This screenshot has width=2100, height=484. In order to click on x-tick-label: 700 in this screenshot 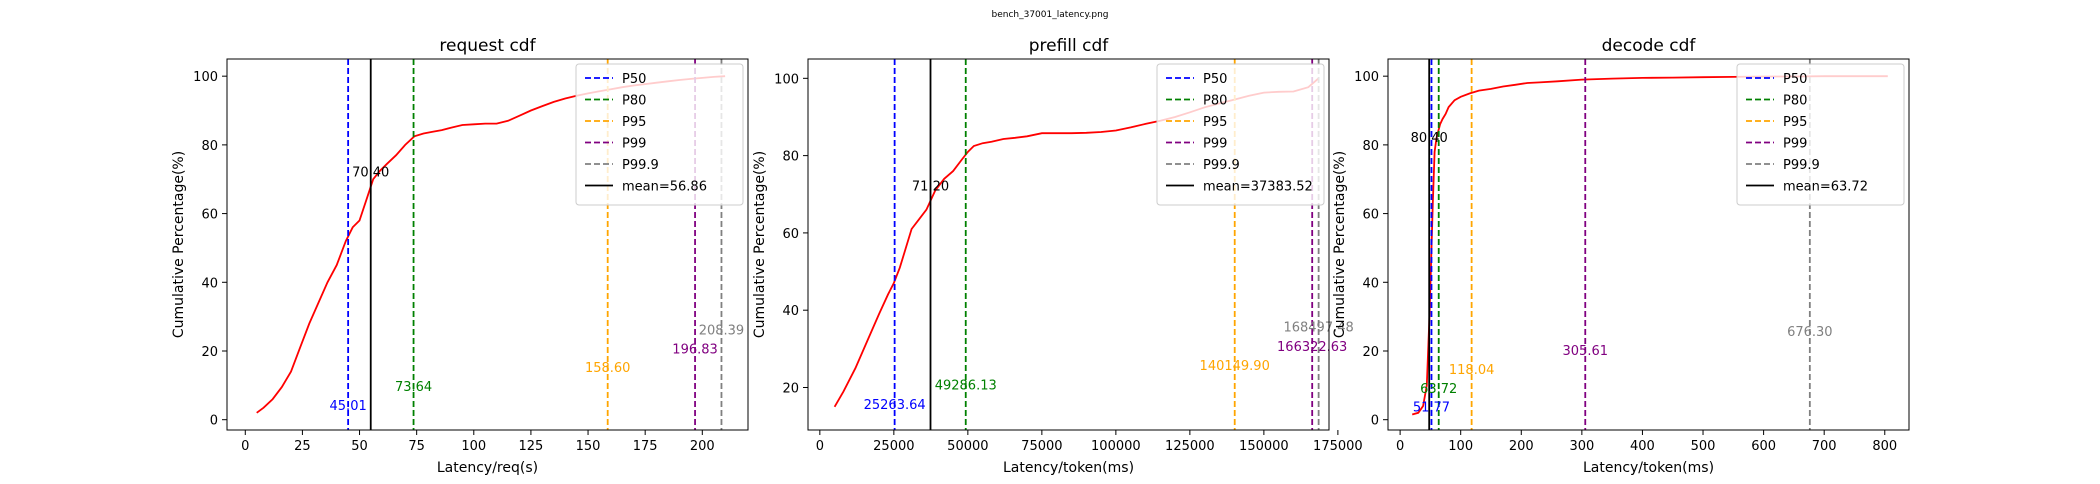, I will do `click(1824, 446)`.